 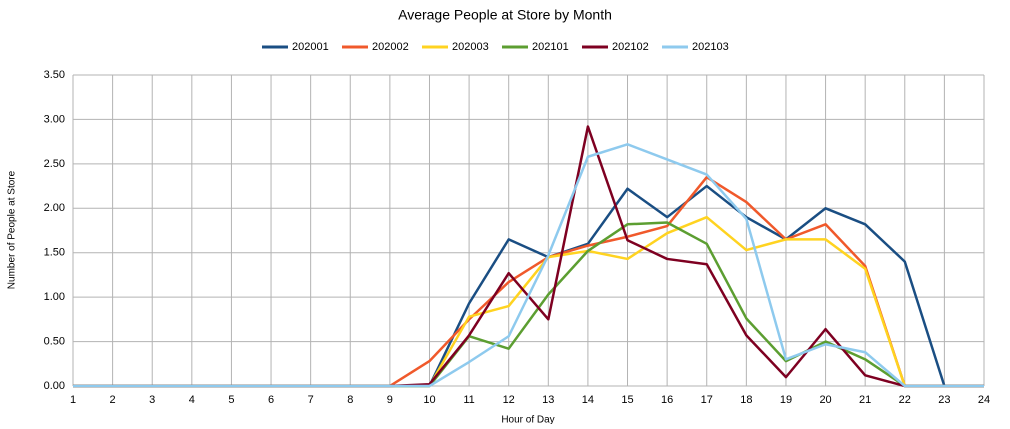 I want to click on x-tick-label: 20, so click(x=825, y=400).